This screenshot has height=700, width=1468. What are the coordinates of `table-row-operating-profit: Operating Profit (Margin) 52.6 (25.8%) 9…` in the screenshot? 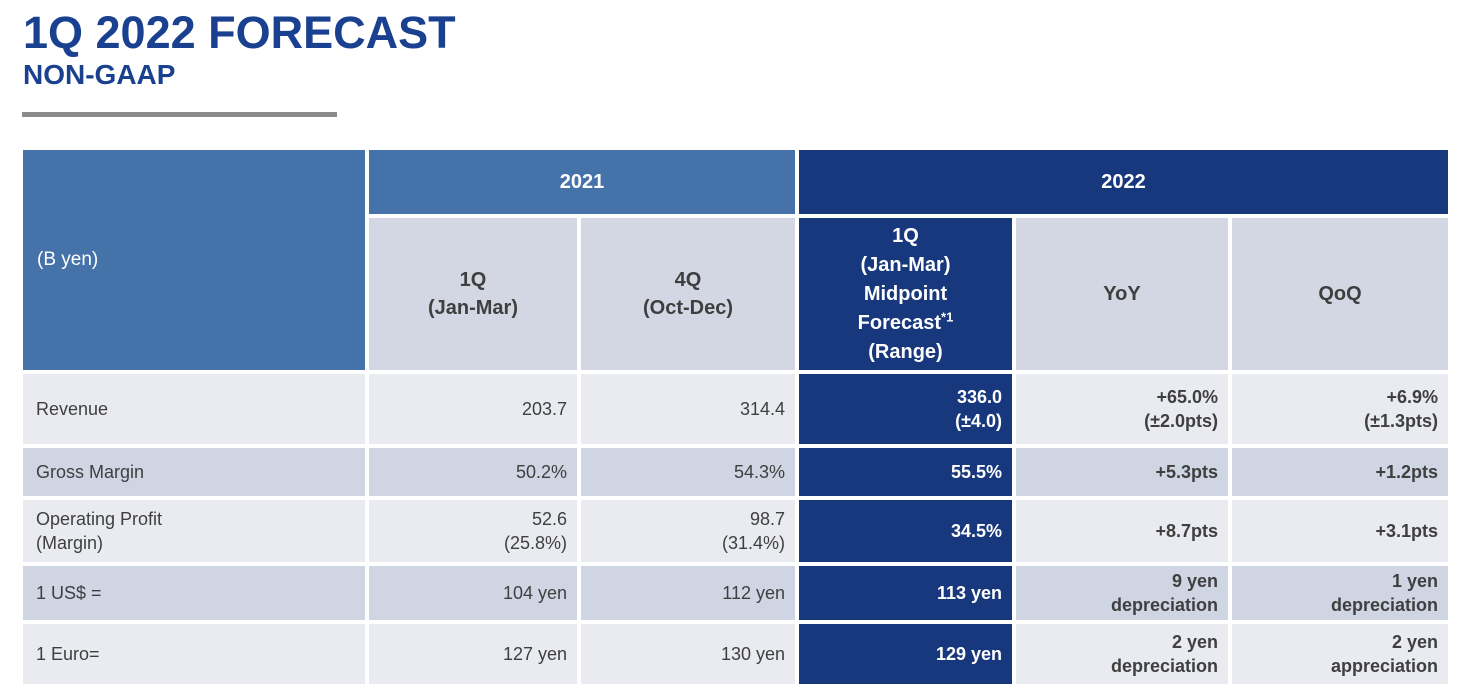 It's located at (736, 531).